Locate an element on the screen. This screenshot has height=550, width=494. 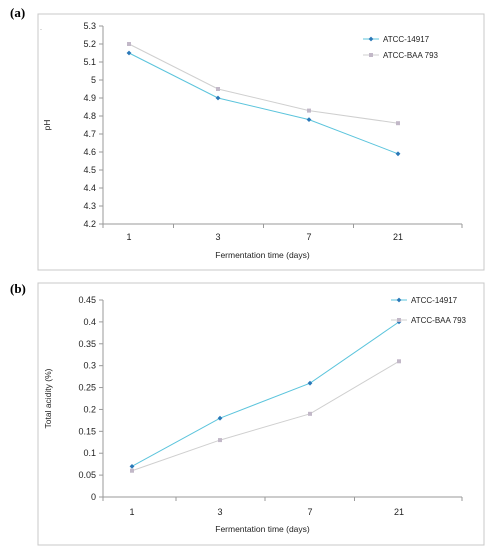
y-tick-label: 5.1 is located at coordinates (89, 62).